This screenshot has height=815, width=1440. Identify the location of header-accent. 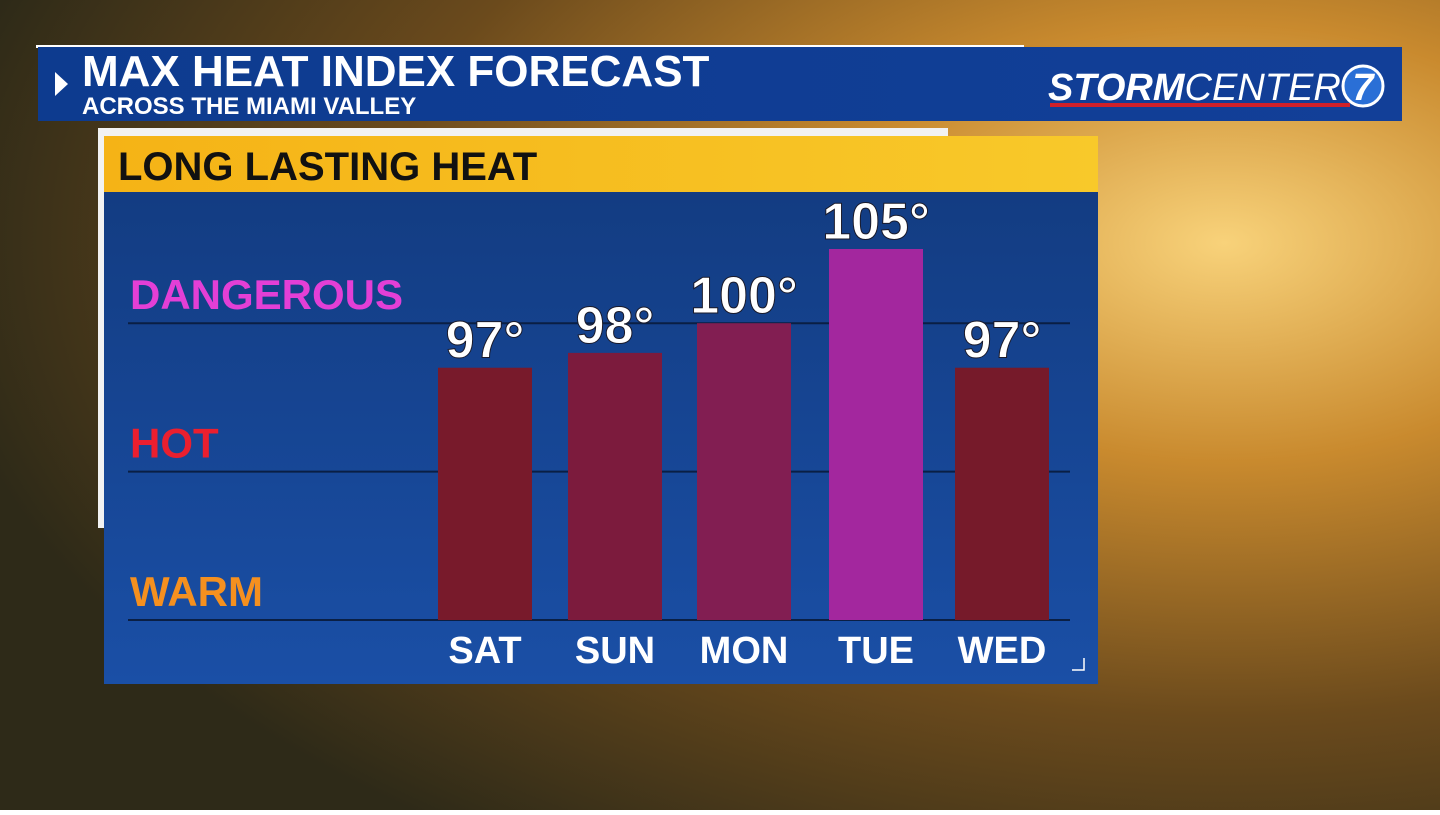
(530, 46).